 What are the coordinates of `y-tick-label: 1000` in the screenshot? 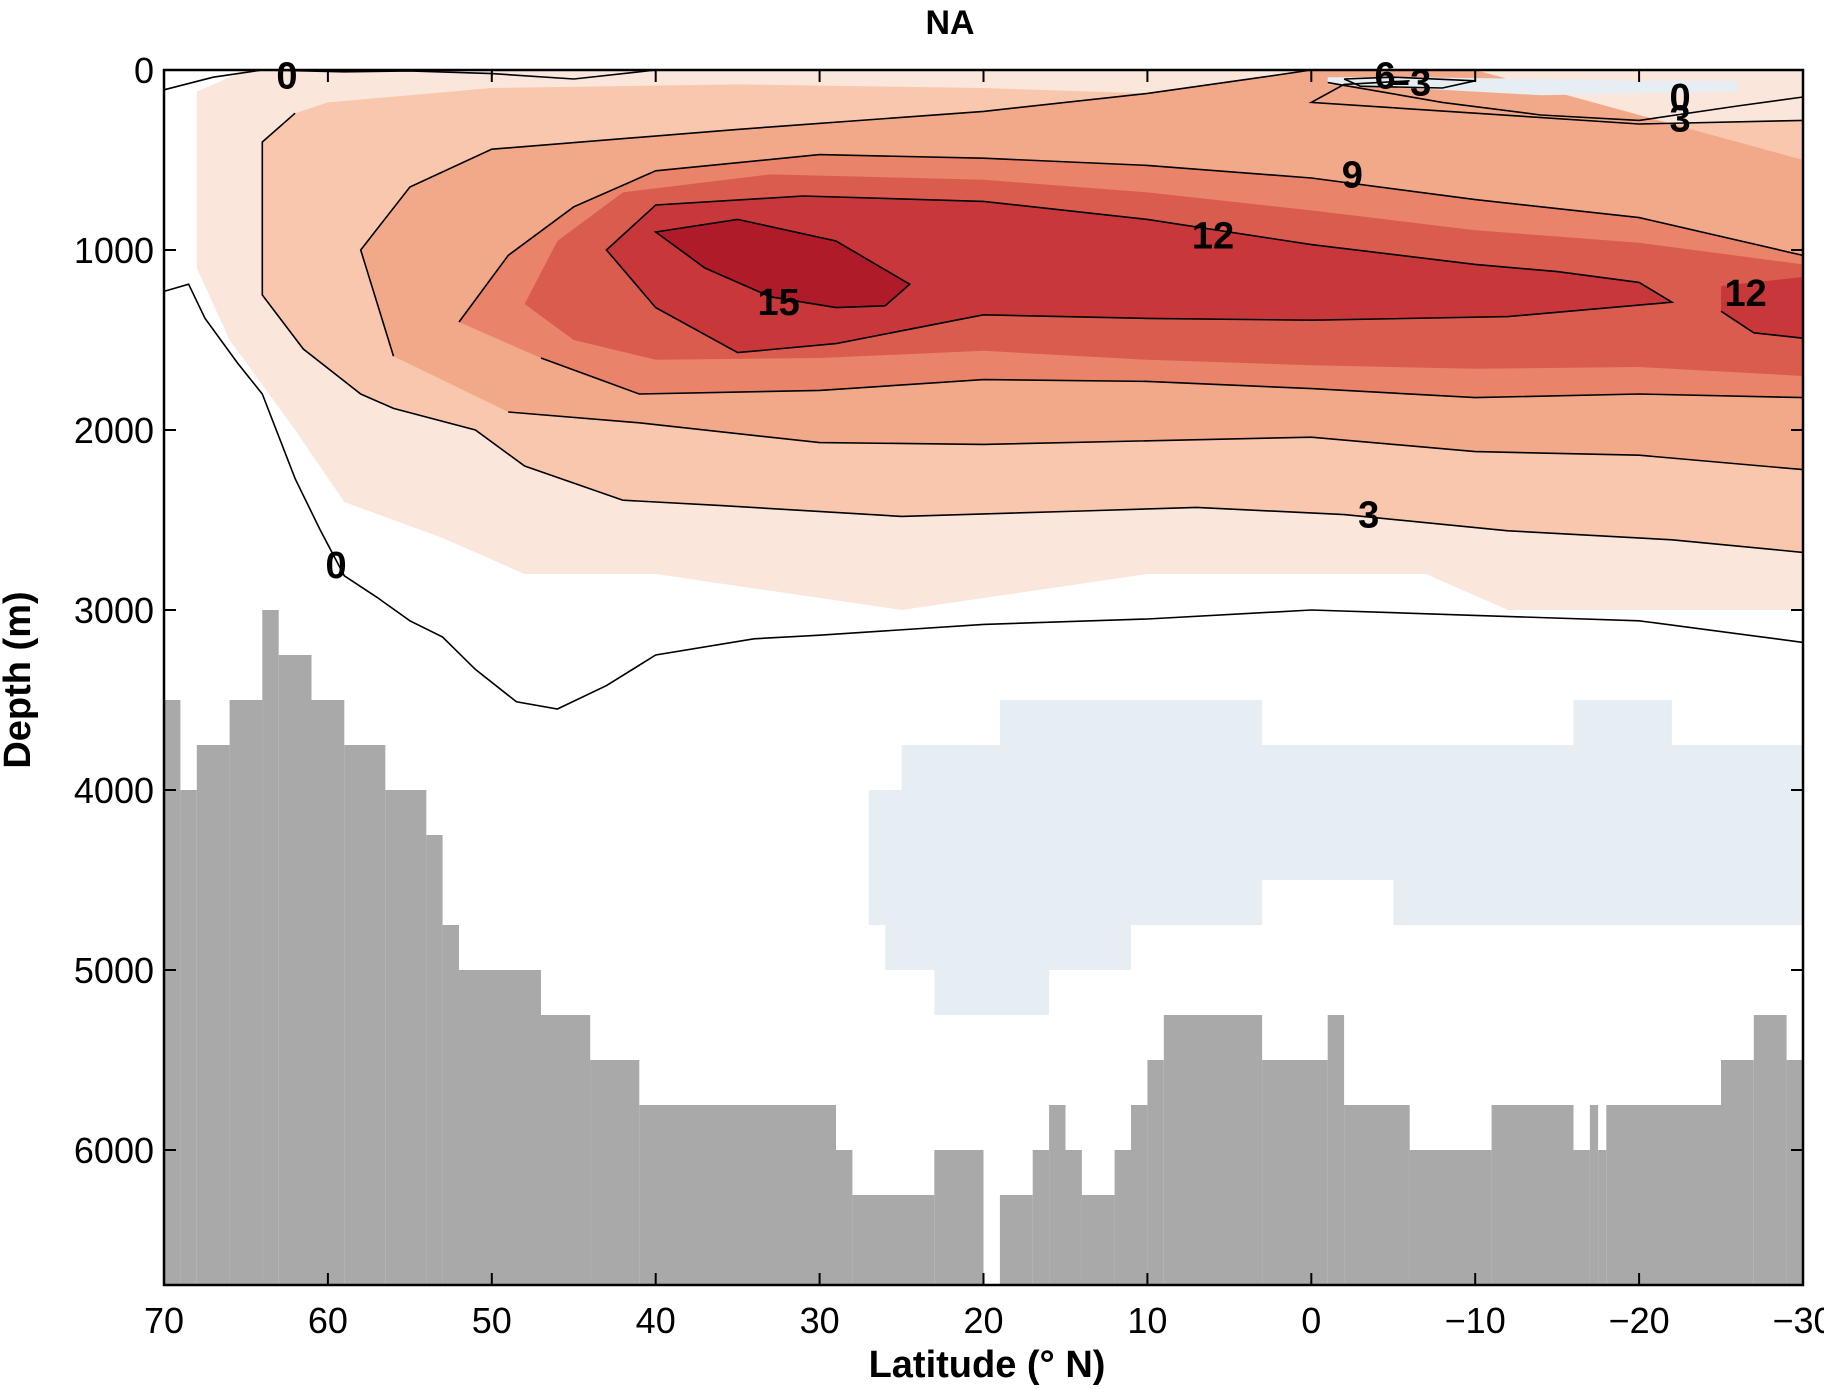 It's located at (114, 250).